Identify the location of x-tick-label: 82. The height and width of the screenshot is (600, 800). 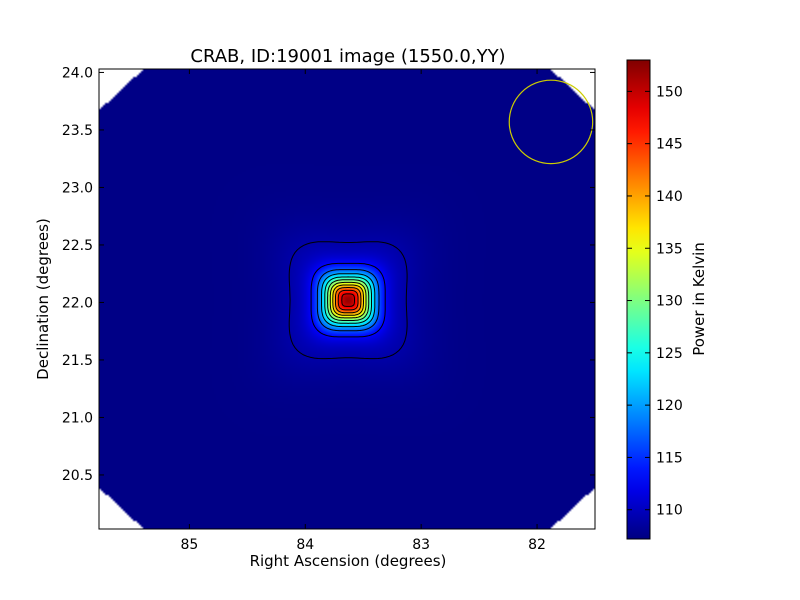
(537, 545).